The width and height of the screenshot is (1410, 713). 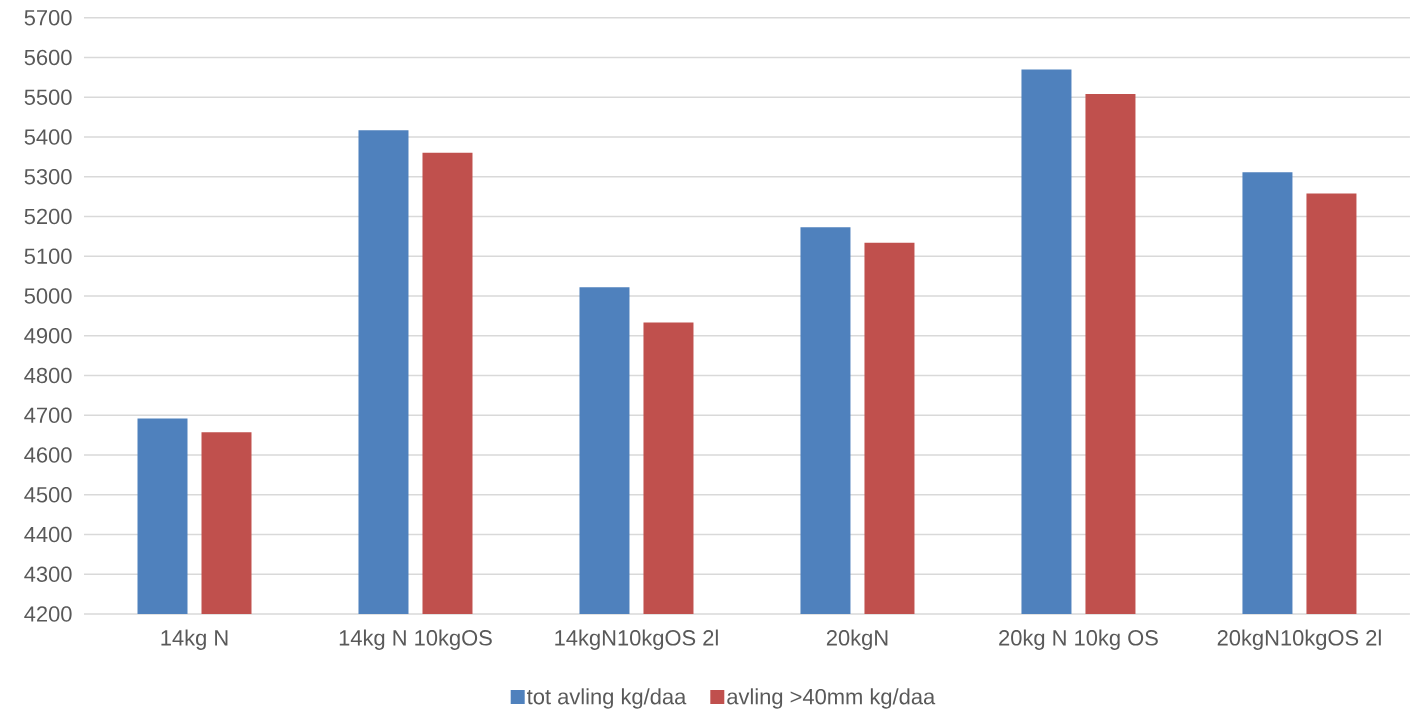 I want to click on x-tick-label: 14kgN10kgOS 2l, so click(x=636, y=639).